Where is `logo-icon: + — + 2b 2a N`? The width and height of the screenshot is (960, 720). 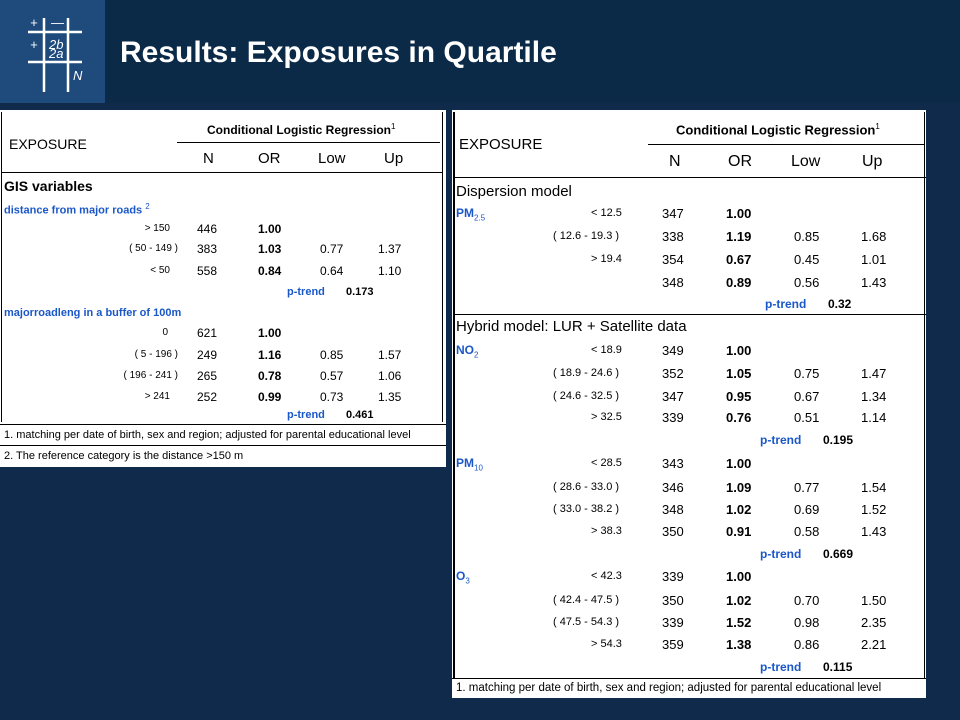 logo-icon: + — + 2b 2a N is located at coordinates (55, 53).